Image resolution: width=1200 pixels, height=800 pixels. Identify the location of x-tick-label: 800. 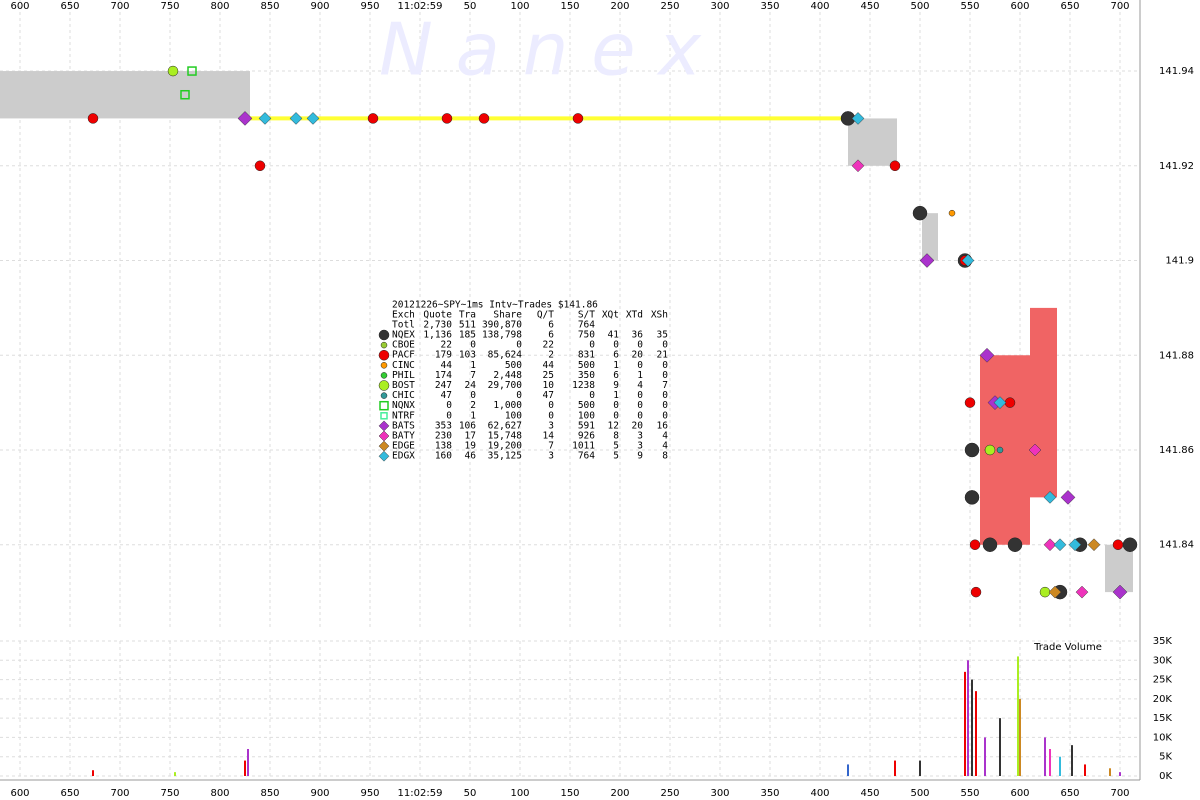
(219, 6).